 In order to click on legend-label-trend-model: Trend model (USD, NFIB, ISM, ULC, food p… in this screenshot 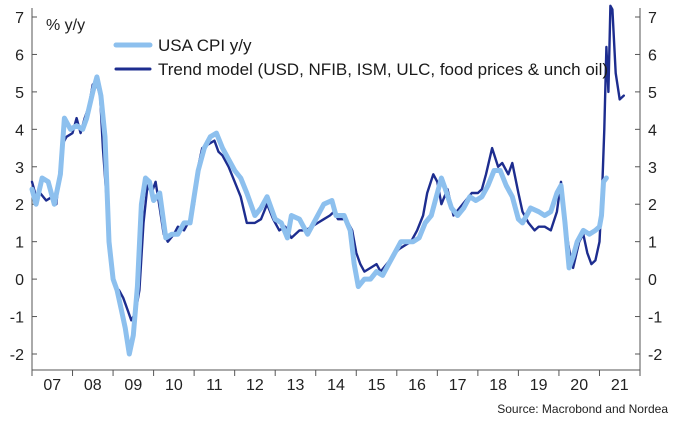, I will do `click(383, 69)`.